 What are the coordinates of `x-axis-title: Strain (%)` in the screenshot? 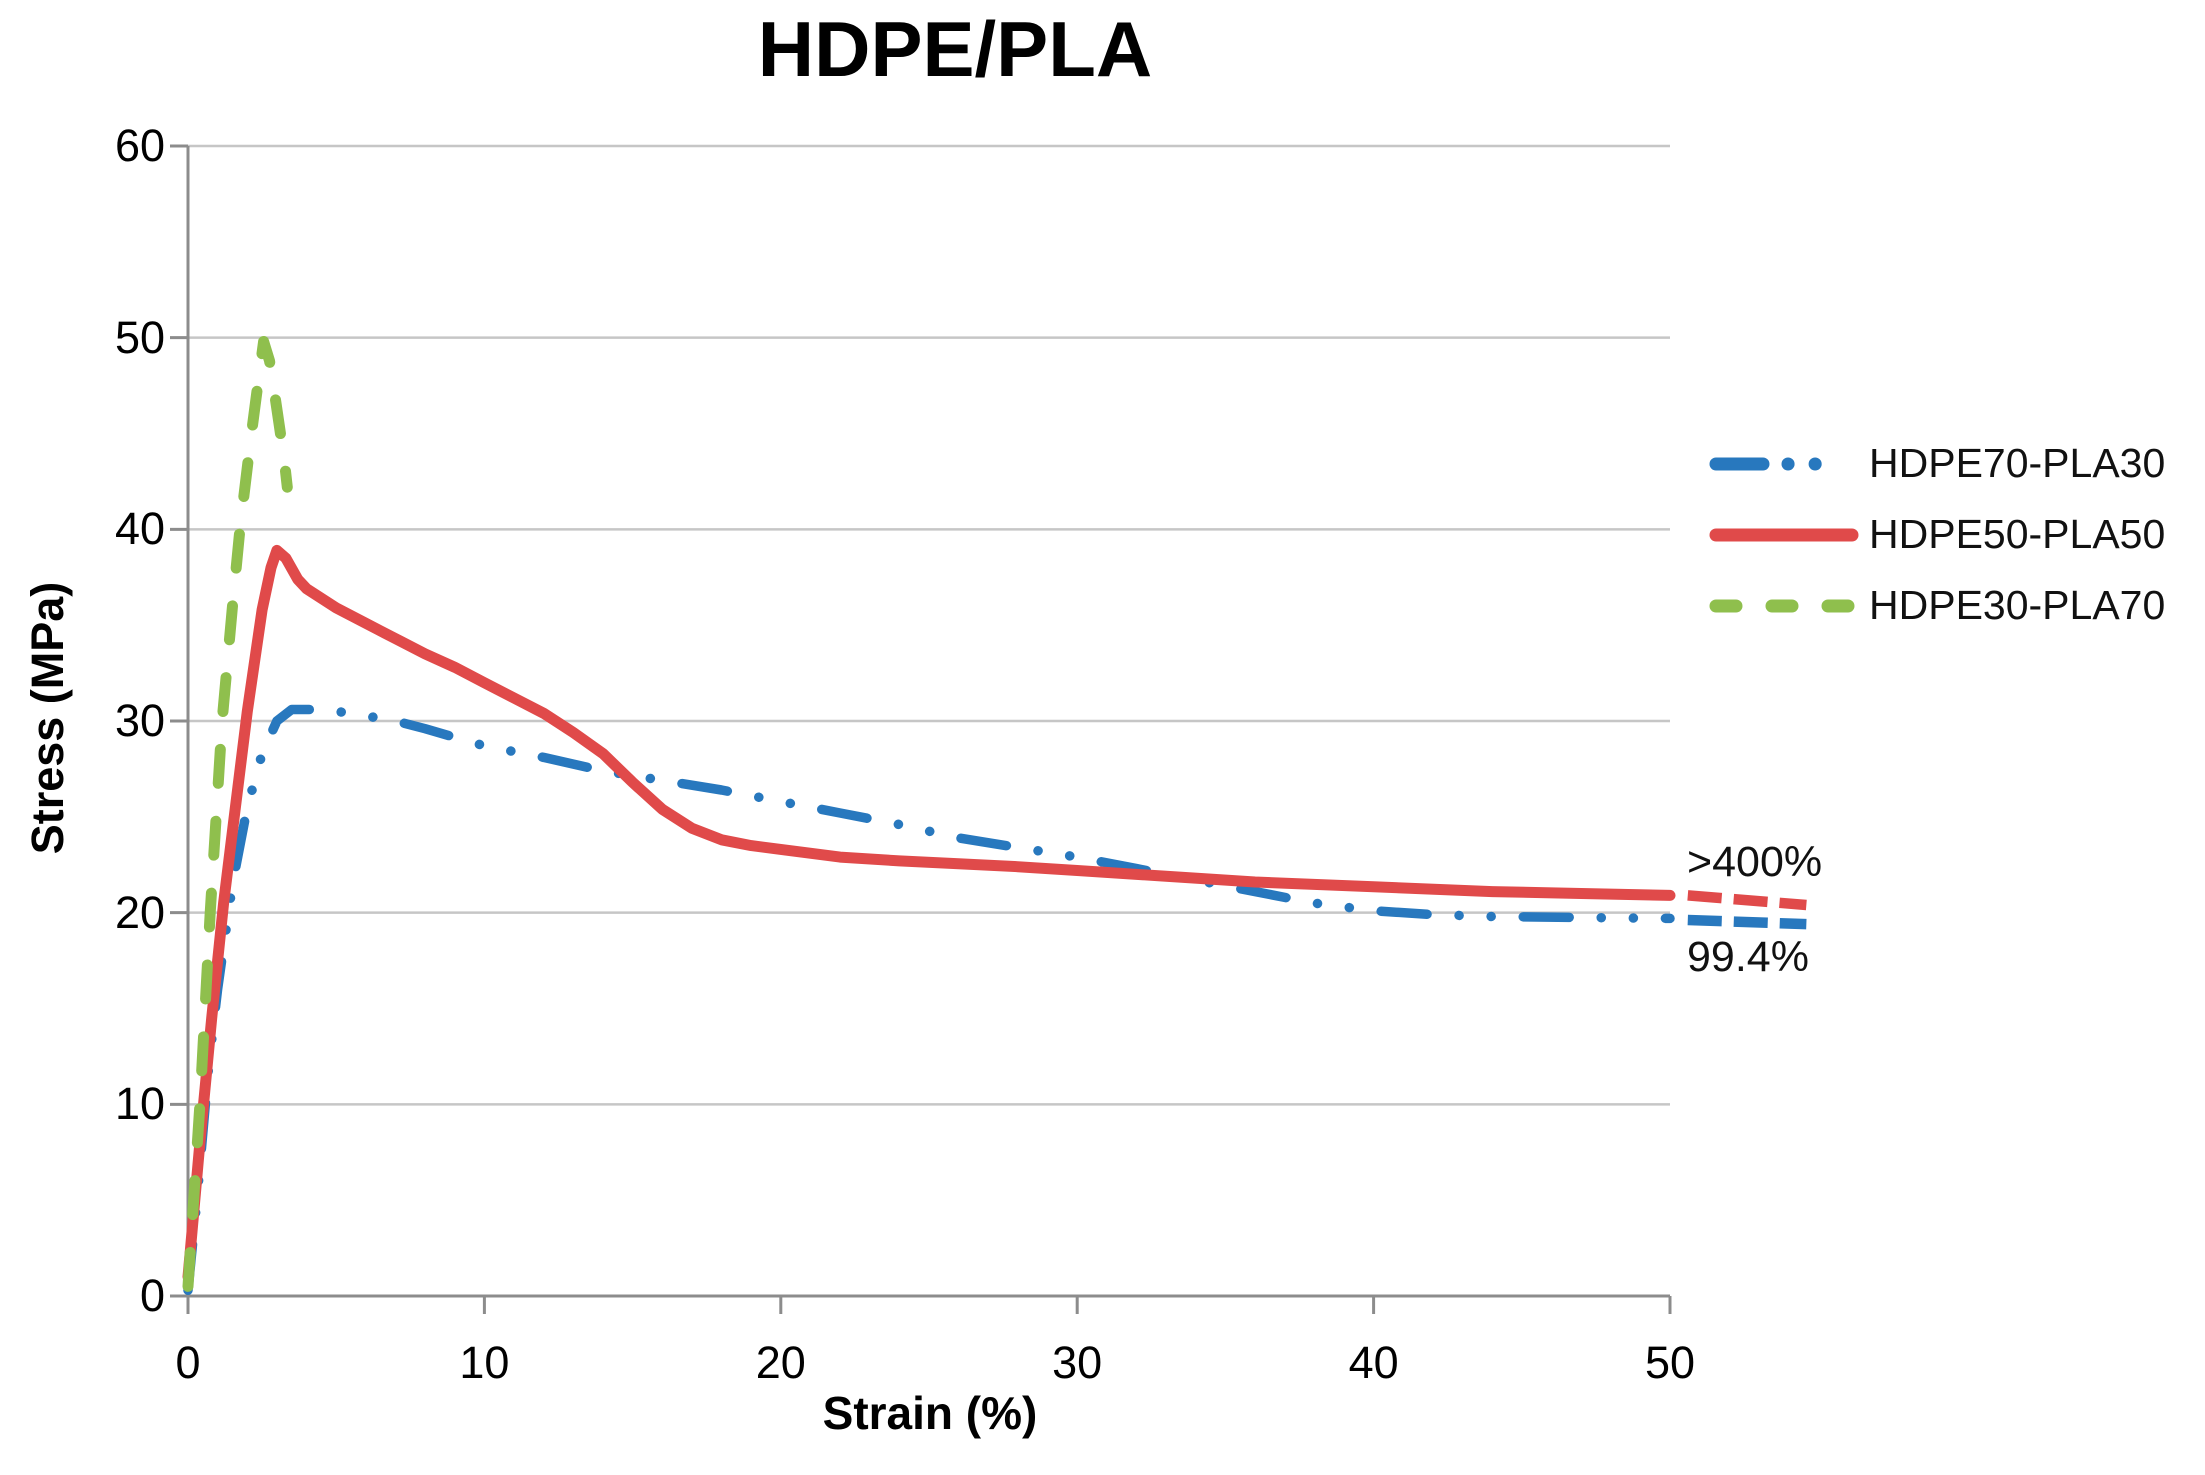 It's located at (930, 1413).